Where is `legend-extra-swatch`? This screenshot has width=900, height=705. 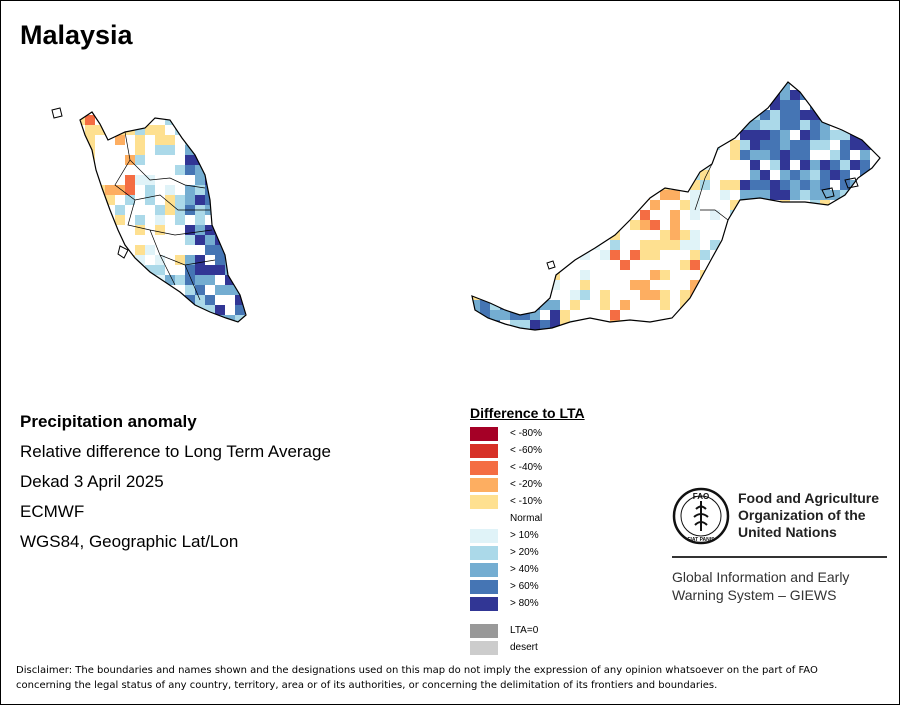
legend-extra-swatch is located at coordinates (484, 647).